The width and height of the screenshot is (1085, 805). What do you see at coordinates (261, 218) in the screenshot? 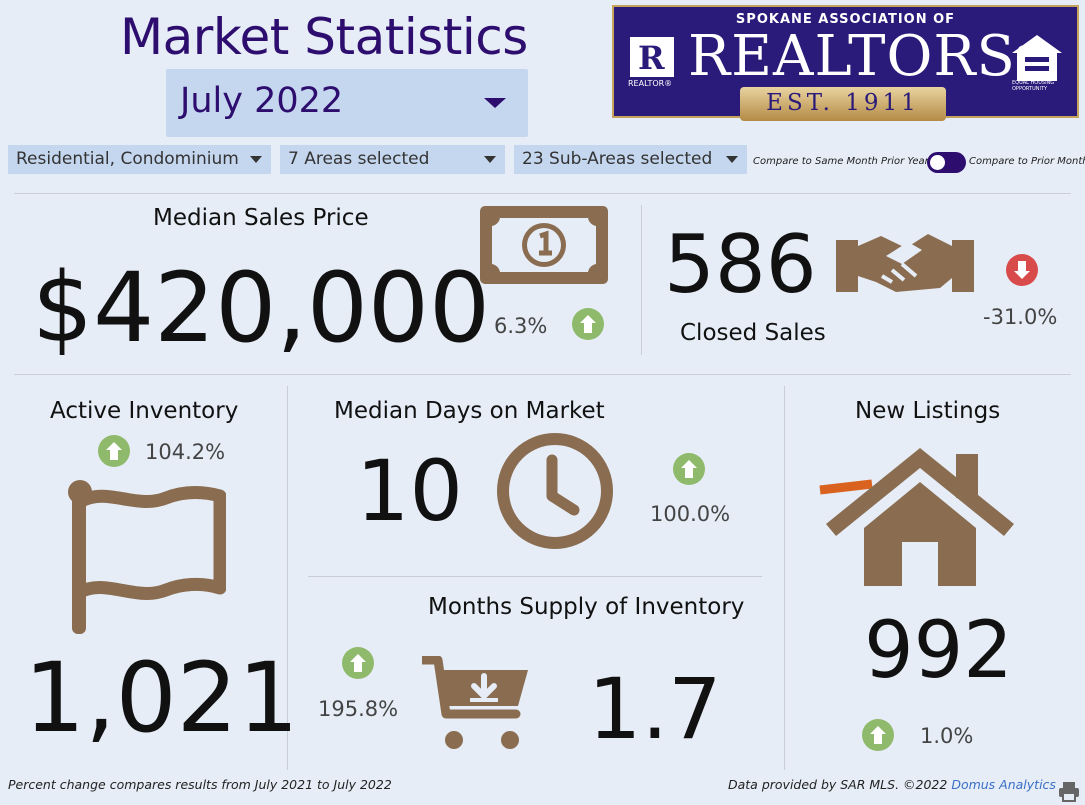
I see `median-sales-price-label: Median Sales Price` at bounding box center [261, 218].